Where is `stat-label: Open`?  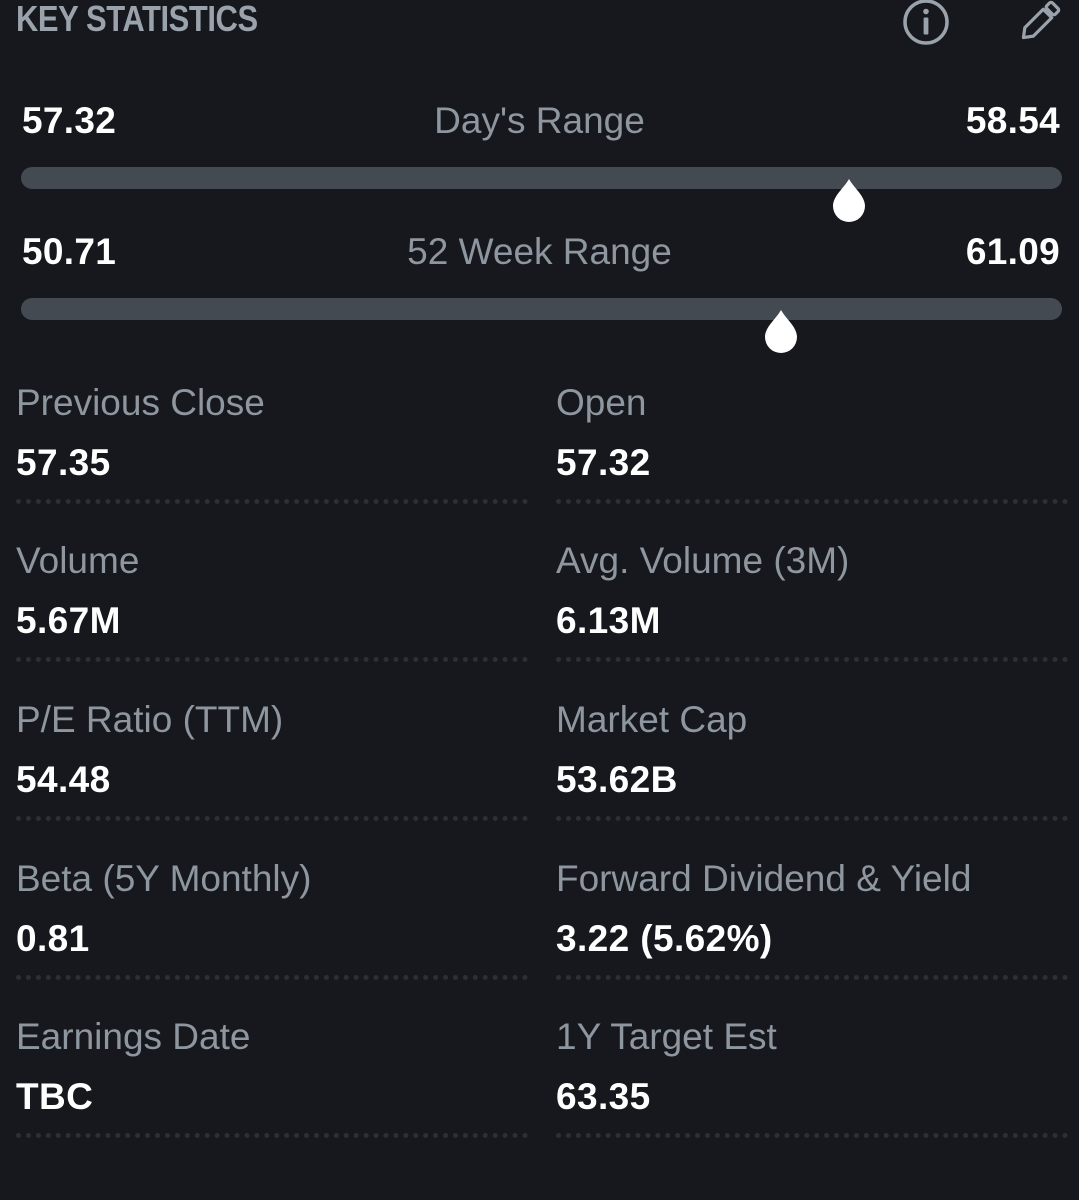
stat-label: Open is located at coordinates (601, 402).